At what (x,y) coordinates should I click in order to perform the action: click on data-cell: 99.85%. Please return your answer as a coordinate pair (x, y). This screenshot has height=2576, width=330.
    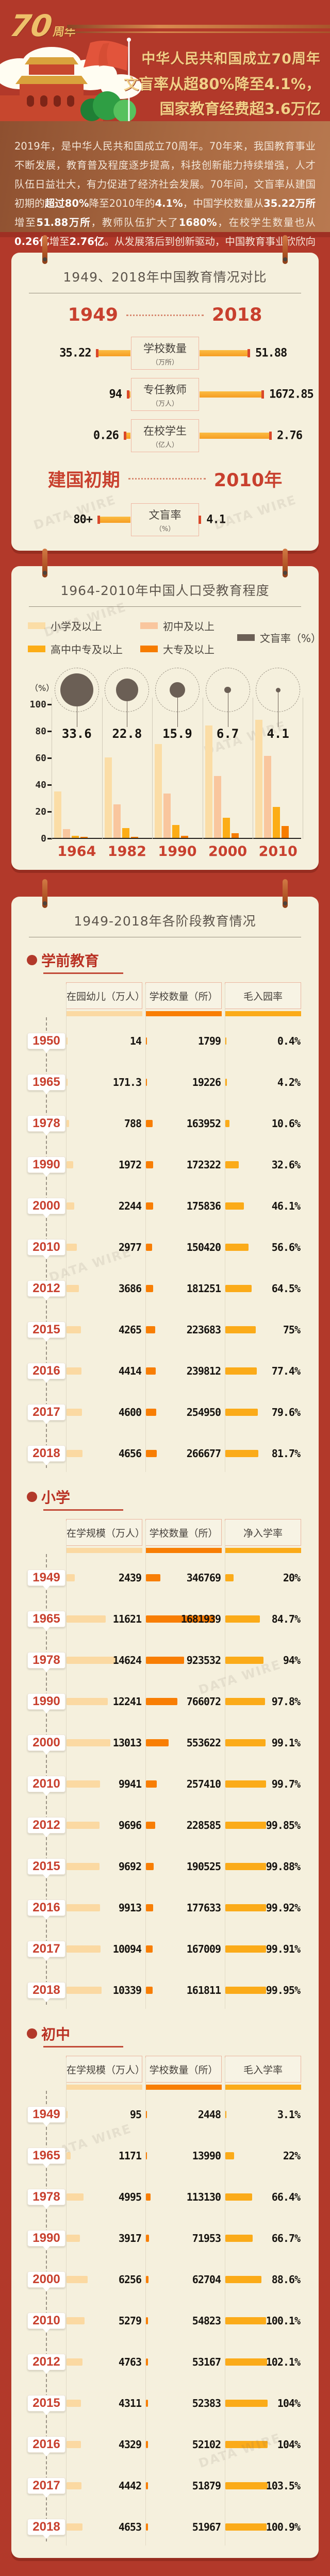
    Looking at the image, I should click on (263, 1825).